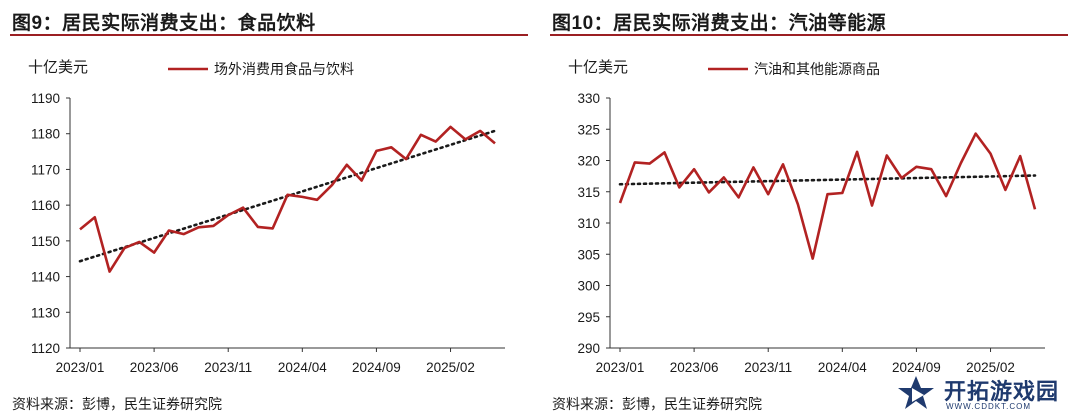 The image size is (1080, 418). I want to click on y-tick-label: 330, so click(588, 98).